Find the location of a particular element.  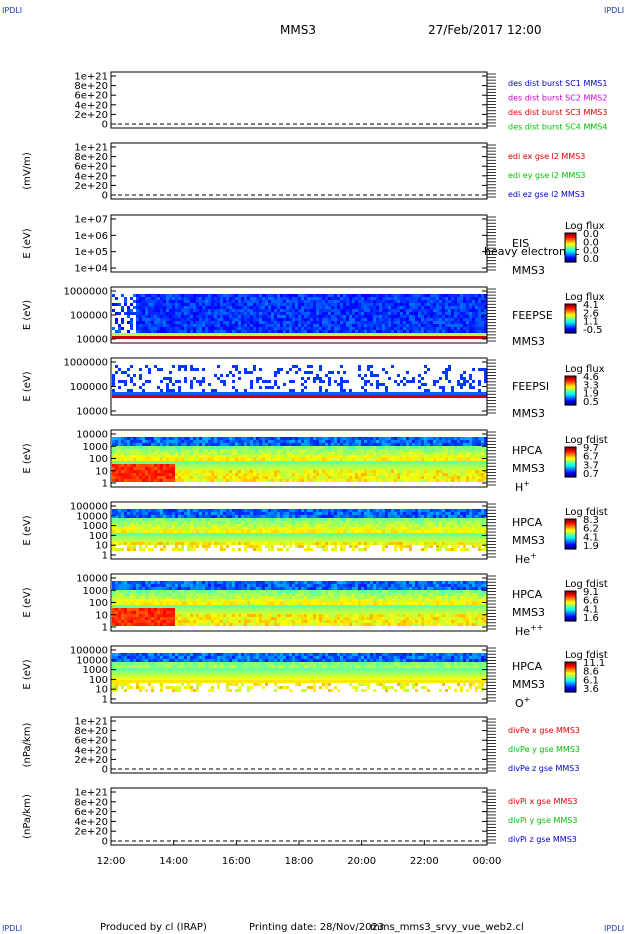

ytick-label-divpi: 0 is located at coordinates (105, 842).